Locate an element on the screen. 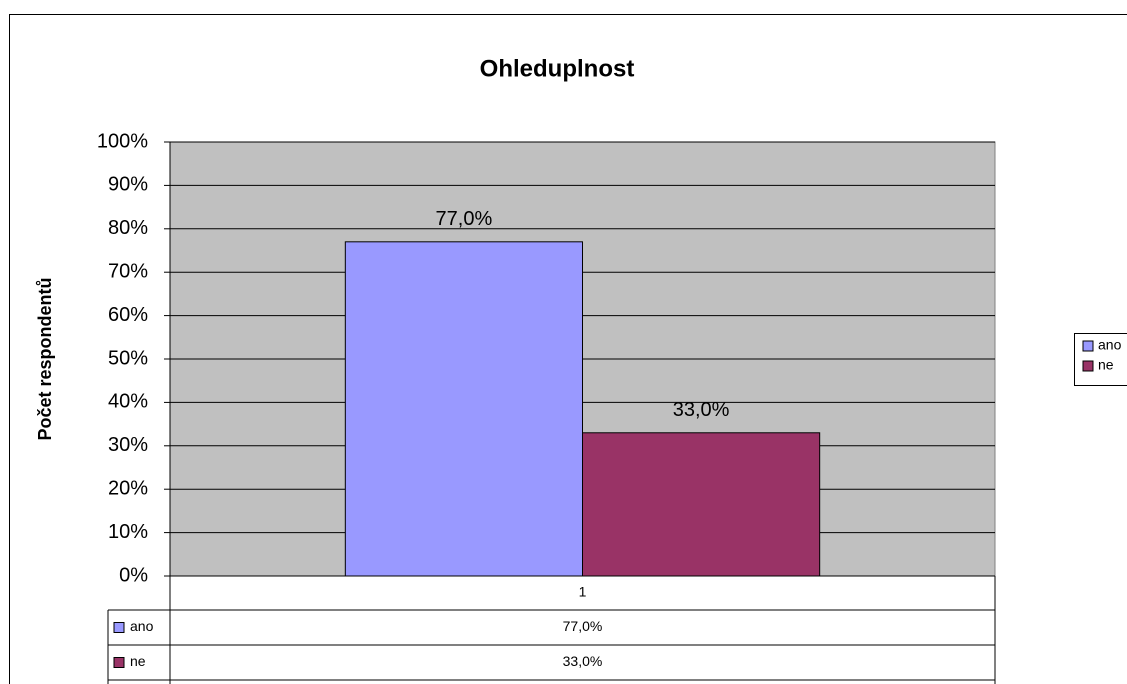 This screenshot has width=1127, height=684. data-label: 33,0% is located at coordinates (701, 410).